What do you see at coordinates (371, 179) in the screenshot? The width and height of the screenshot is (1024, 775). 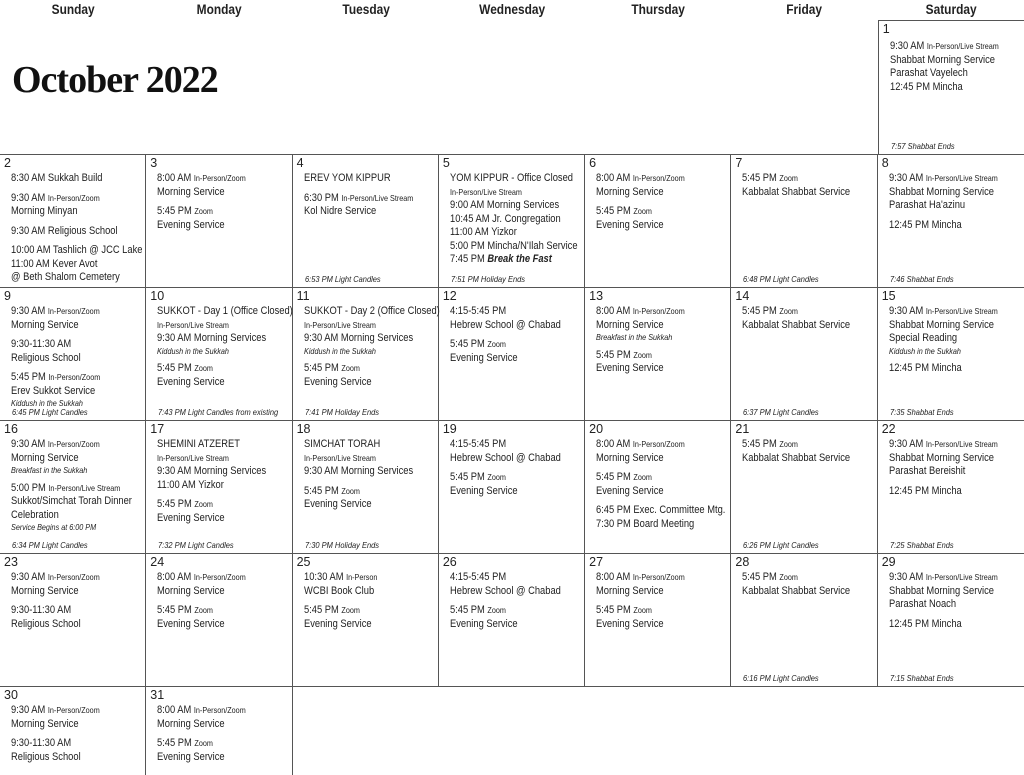 I see `event-group: EREV YOM KIPPUR` at bounding box center [371, 179].